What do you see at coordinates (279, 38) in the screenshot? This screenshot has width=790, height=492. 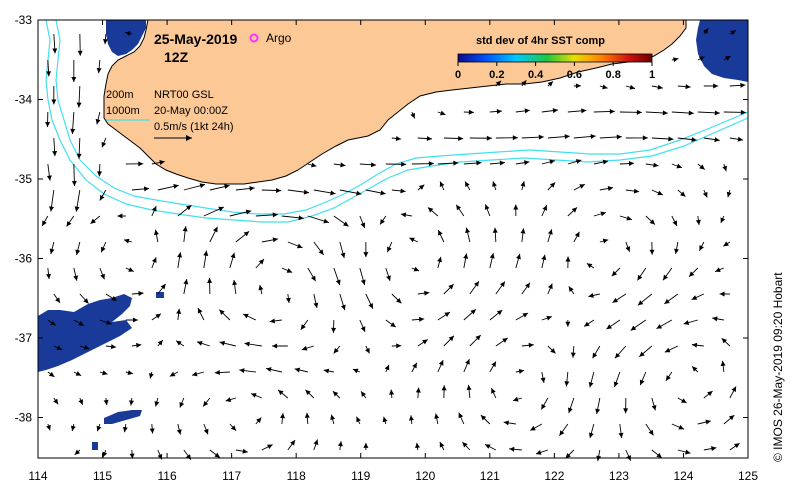 I see `argo-label: Argo` at bounding box center [279, 38].